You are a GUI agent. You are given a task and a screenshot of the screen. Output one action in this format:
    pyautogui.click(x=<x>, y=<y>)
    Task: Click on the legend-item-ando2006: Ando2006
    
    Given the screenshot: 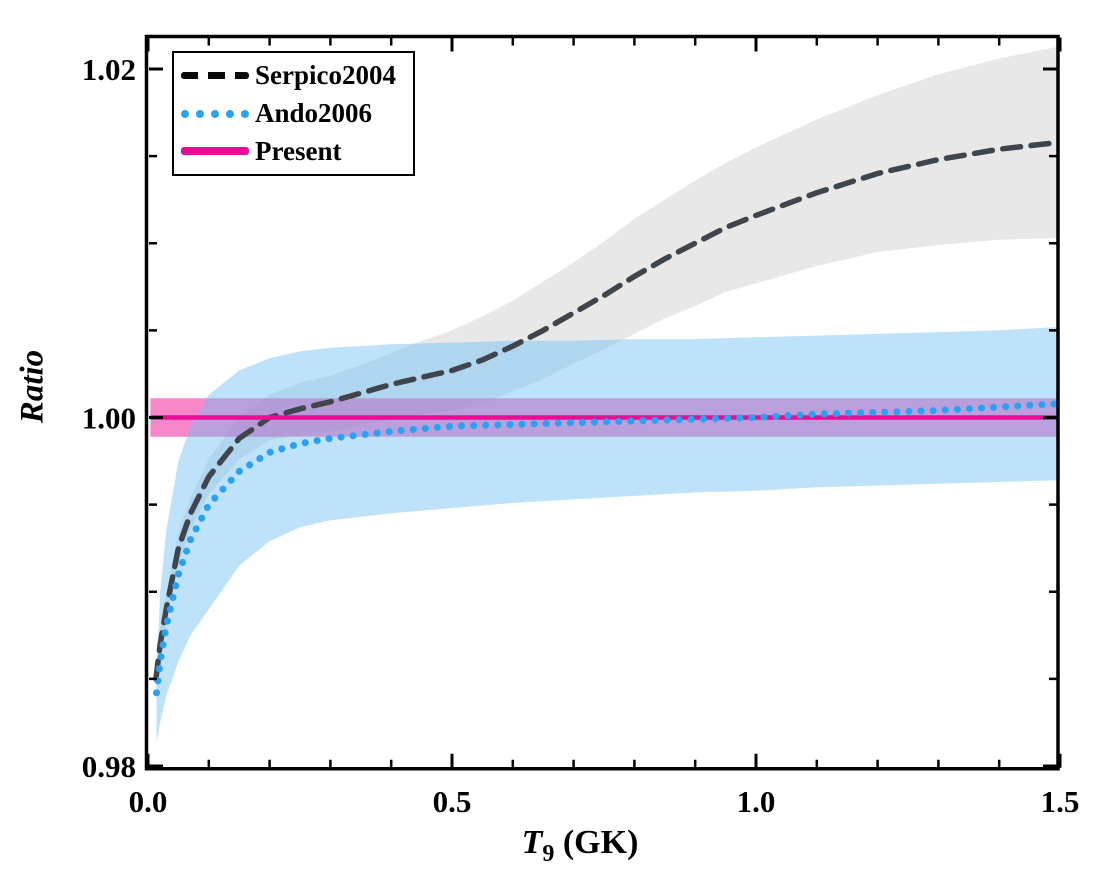 What is the action you would take?
    pyautogui.click(x=293, y=114)
    